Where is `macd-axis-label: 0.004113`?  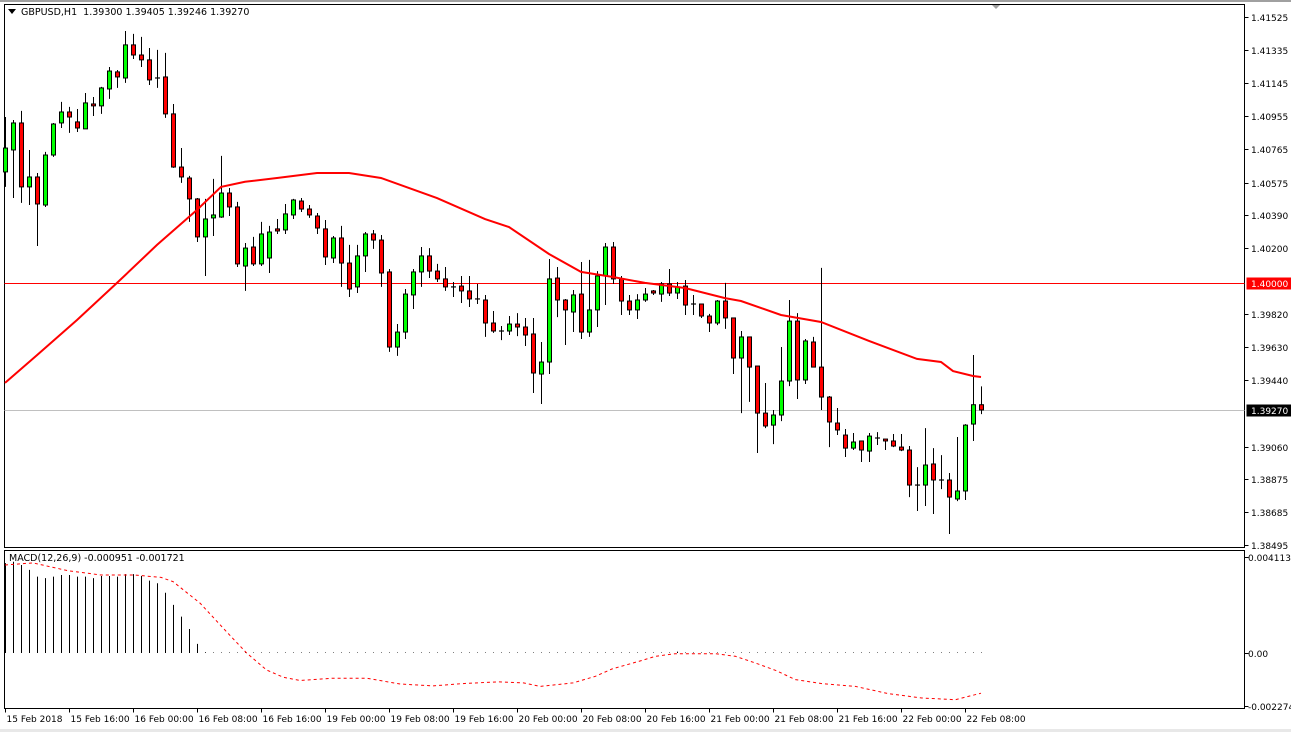
macd-axis-label: 0.004113 is located at coordinates (1269, 559).